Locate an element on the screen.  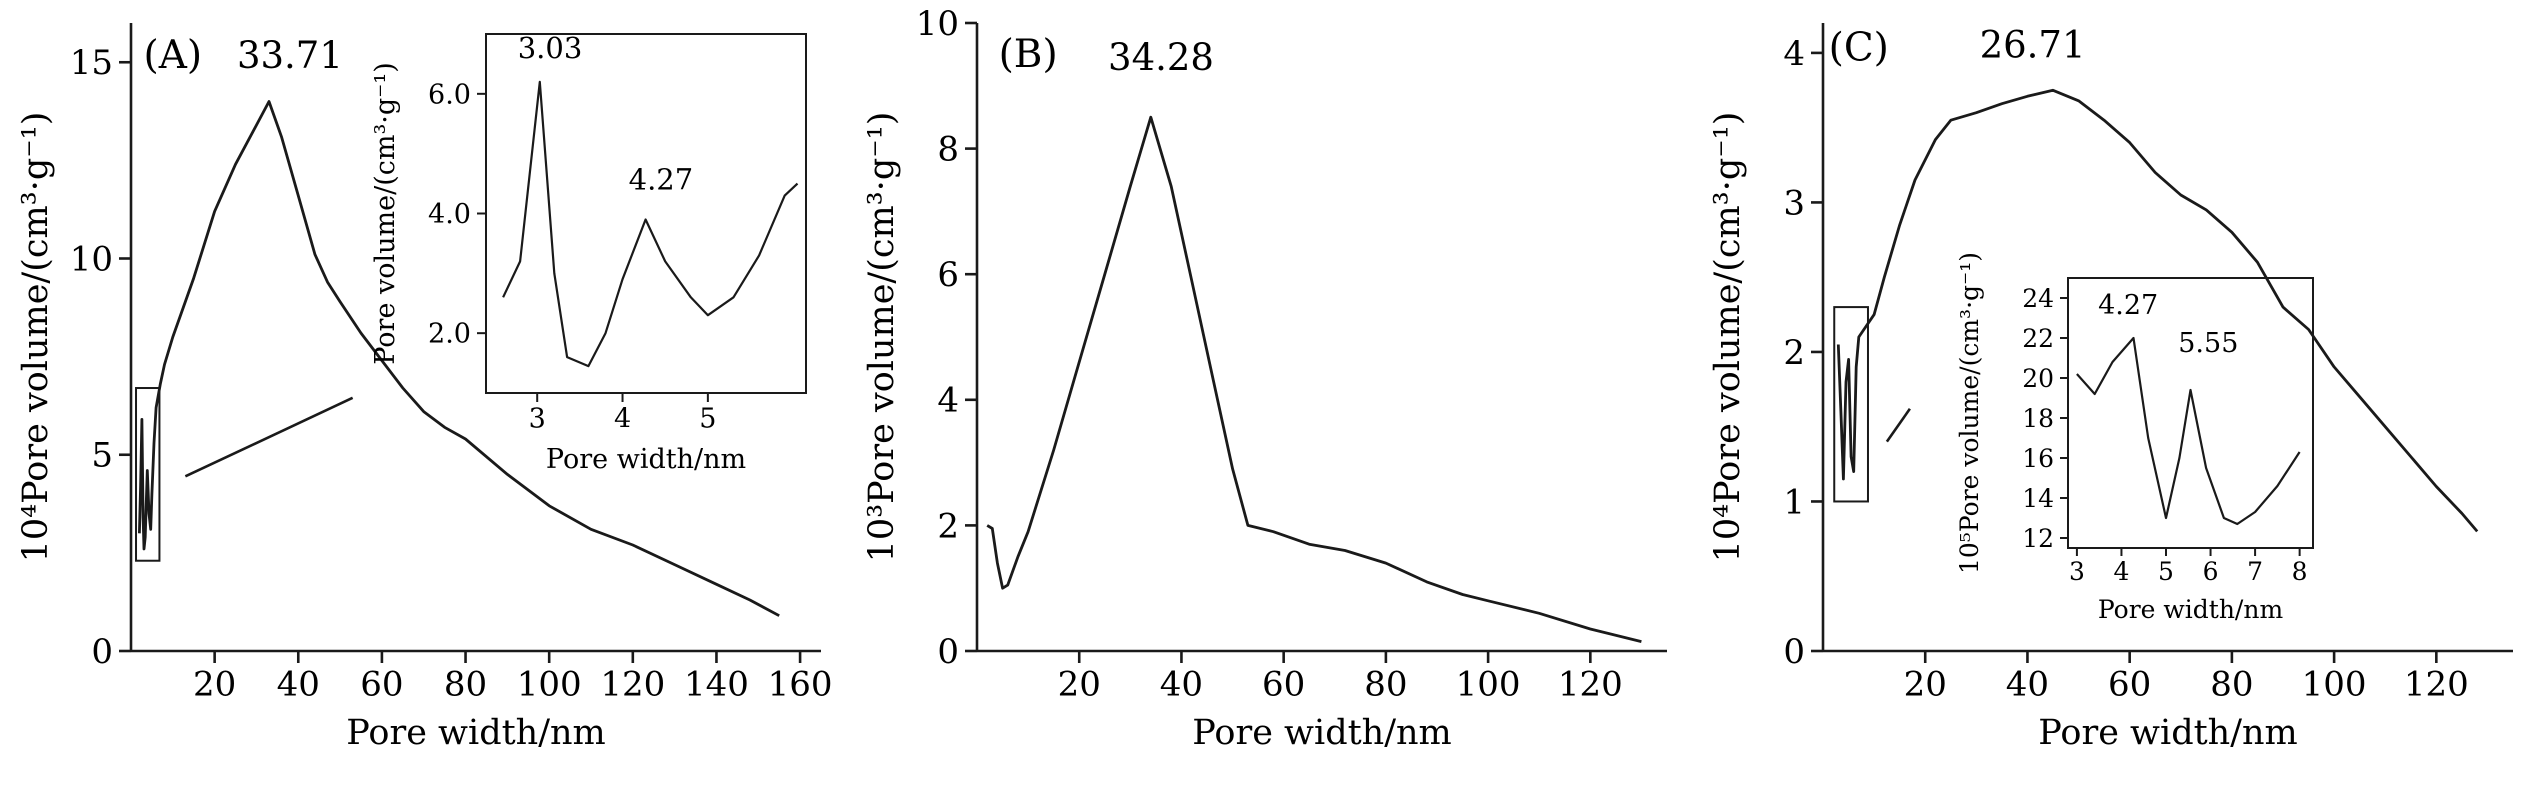
y-tick-label: 22 is located at coordinates (2038, 338).